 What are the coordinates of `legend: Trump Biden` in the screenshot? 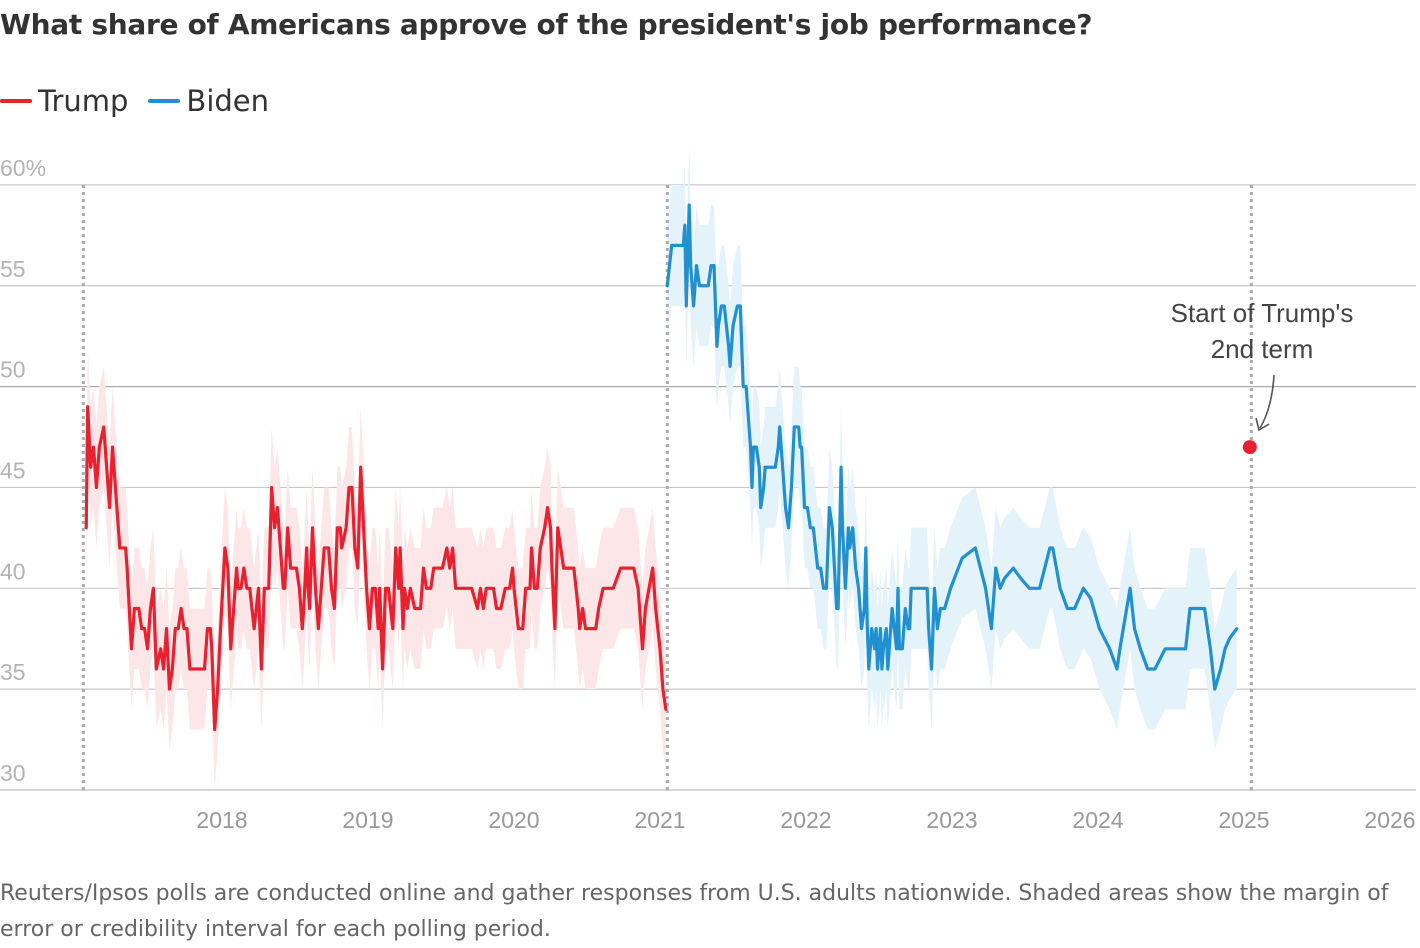 It's located at (134, 101).